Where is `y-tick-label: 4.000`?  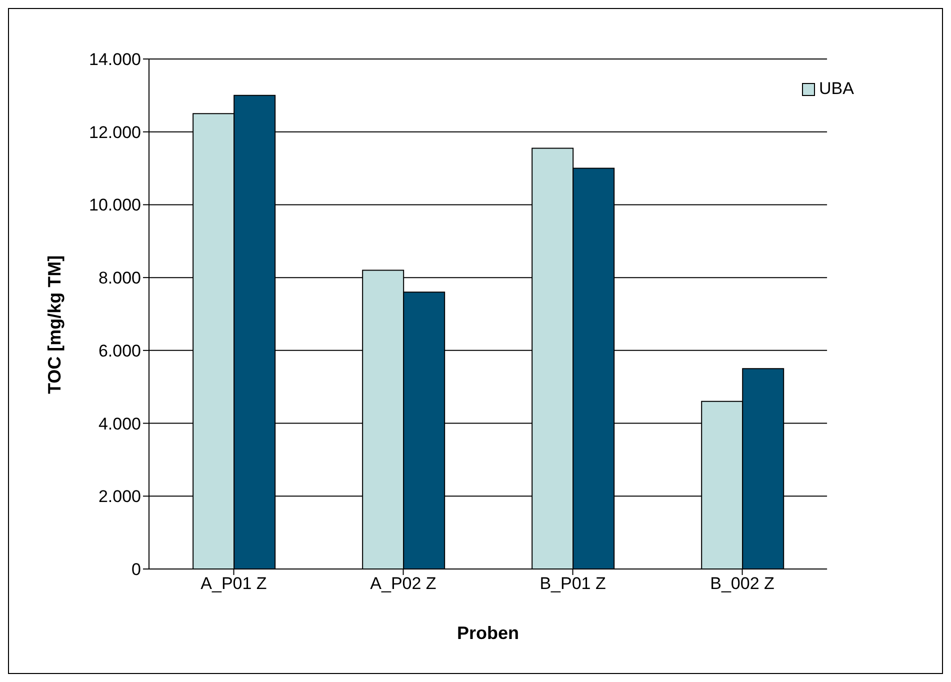 y-tick-label: 4.000 is located at coordinates (119, 424).